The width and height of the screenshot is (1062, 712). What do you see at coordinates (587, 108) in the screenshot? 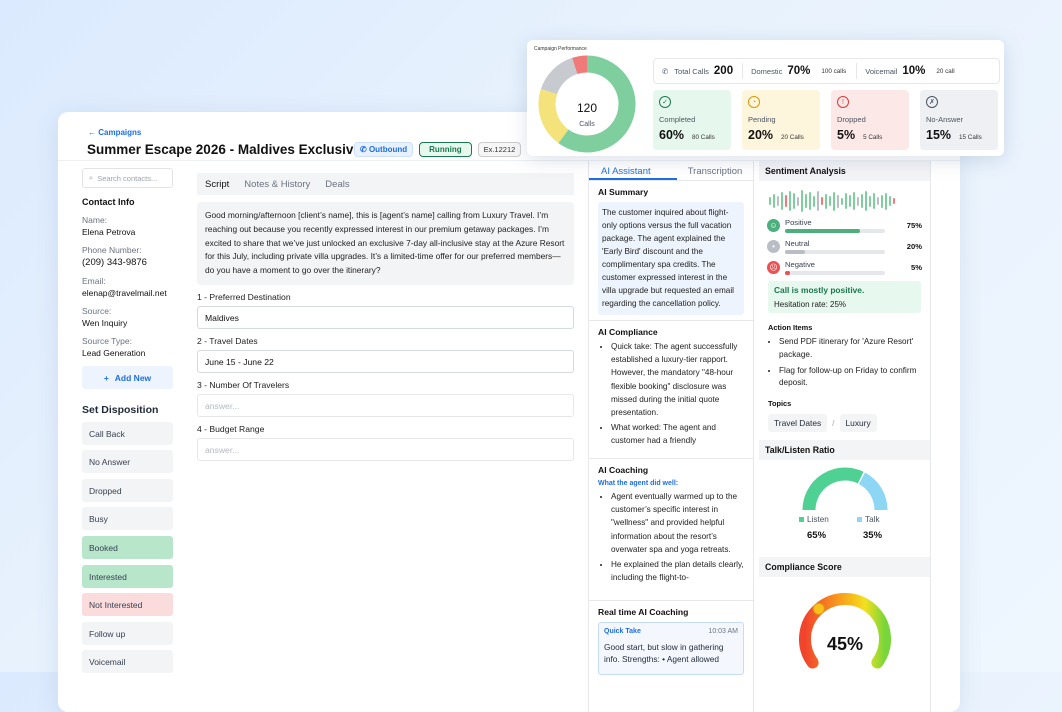
I see `donut-total: 120` at bounding box center [587, 108].